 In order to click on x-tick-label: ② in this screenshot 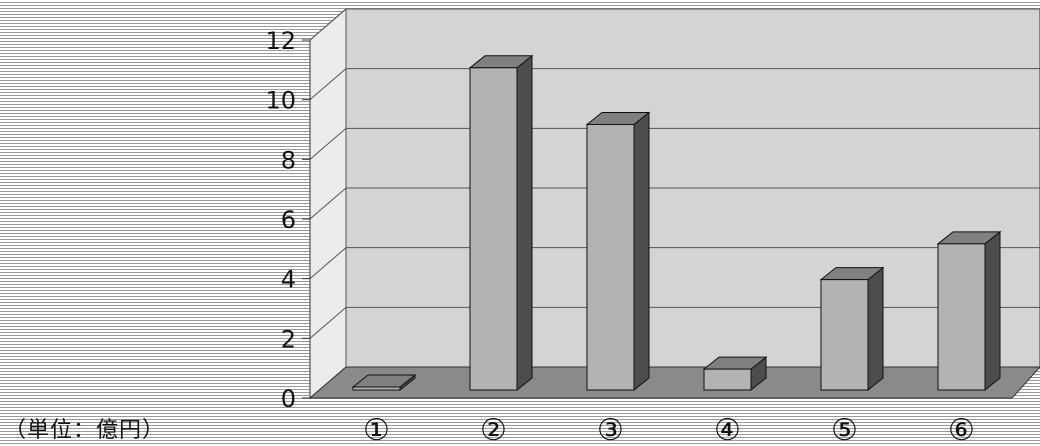, I will do `click(493, 429)`.